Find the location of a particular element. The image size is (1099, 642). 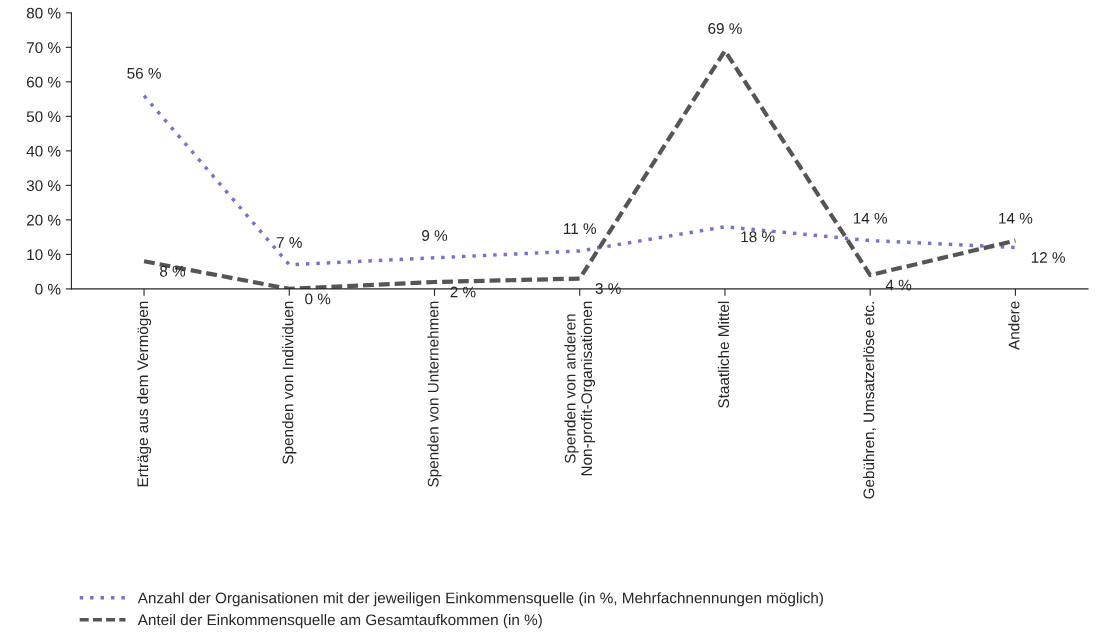

y-tick-label: 30 % is located at coordinates (43, 186).